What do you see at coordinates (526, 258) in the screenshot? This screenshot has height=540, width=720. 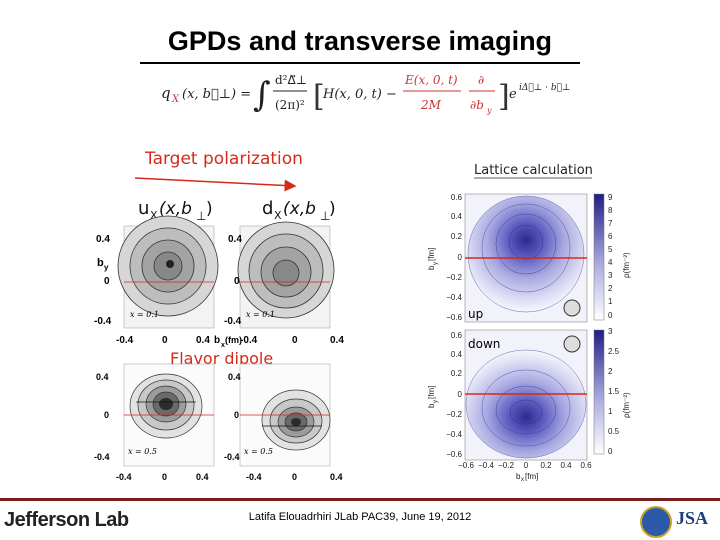 I see `up-lattice-plot: up` at bounding box center [526, 258].